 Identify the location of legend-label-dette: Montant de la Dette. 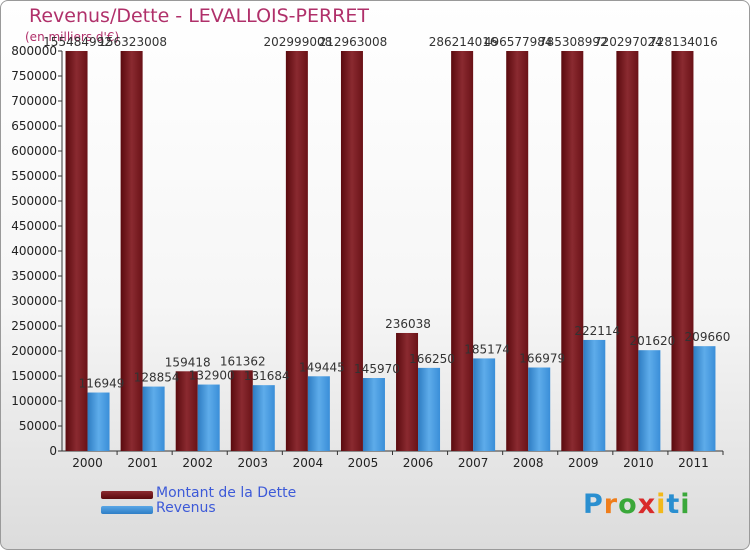
(226, 493).